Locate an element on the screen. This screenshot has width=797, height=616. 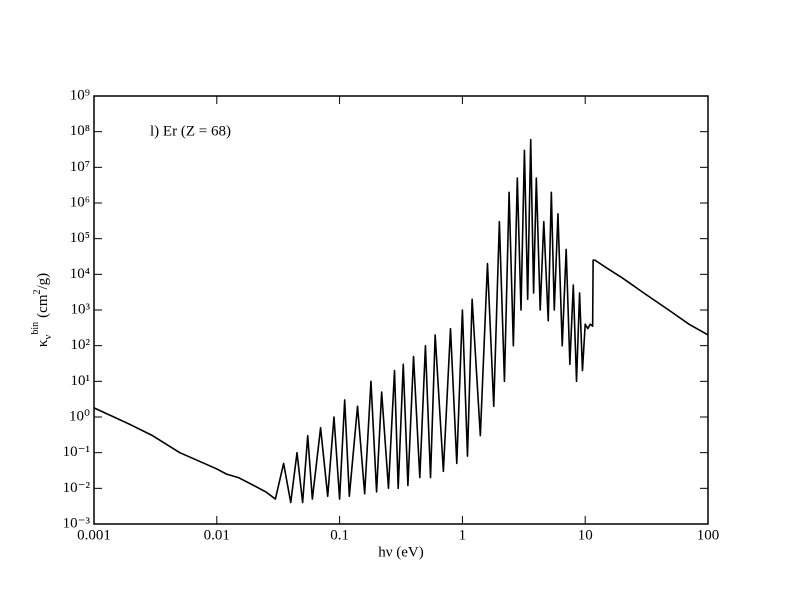
x-axis-label: hν (eV) is located at coordinates (401, 552).